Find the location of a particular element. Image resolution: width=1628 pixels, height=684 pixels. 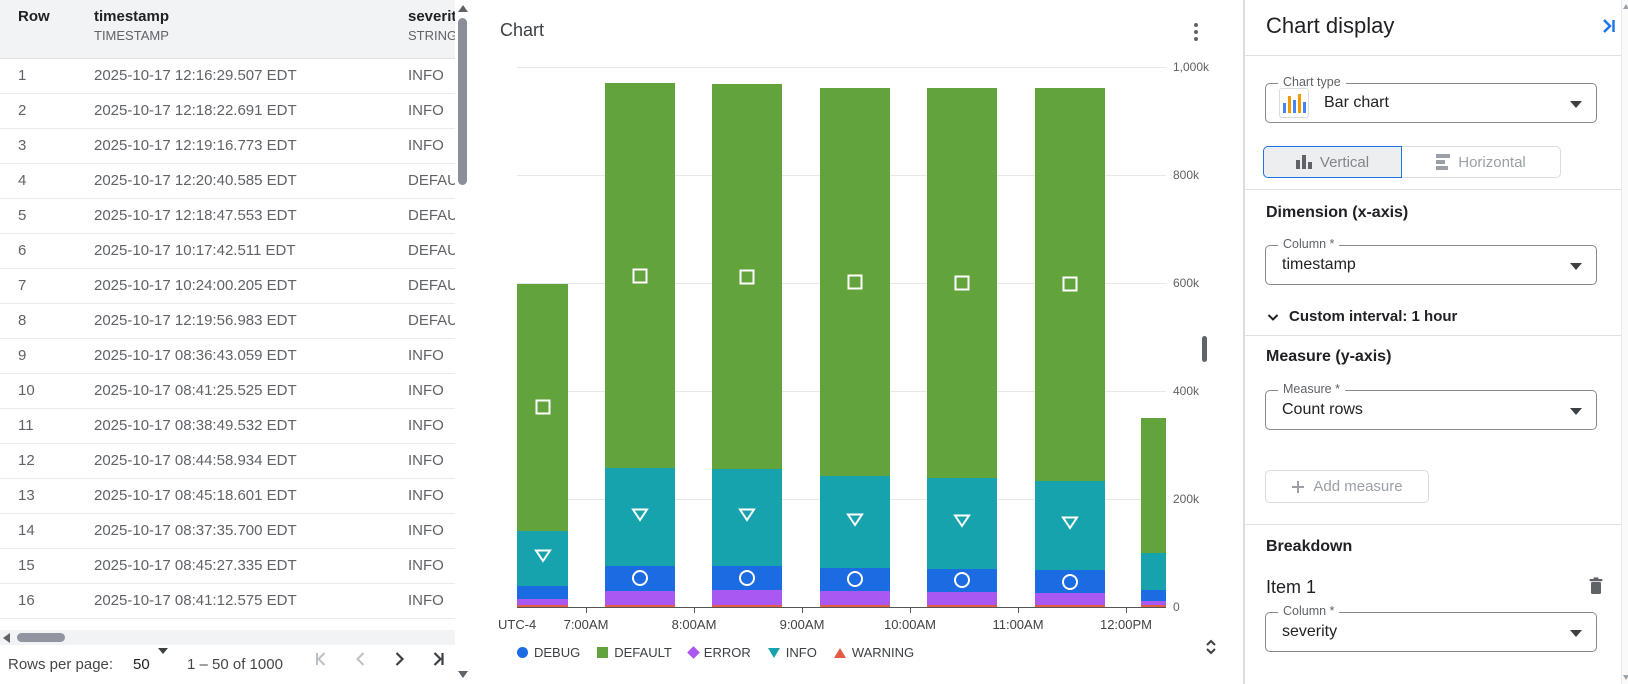

square-legend-icon is located at coordinates (603, 652).